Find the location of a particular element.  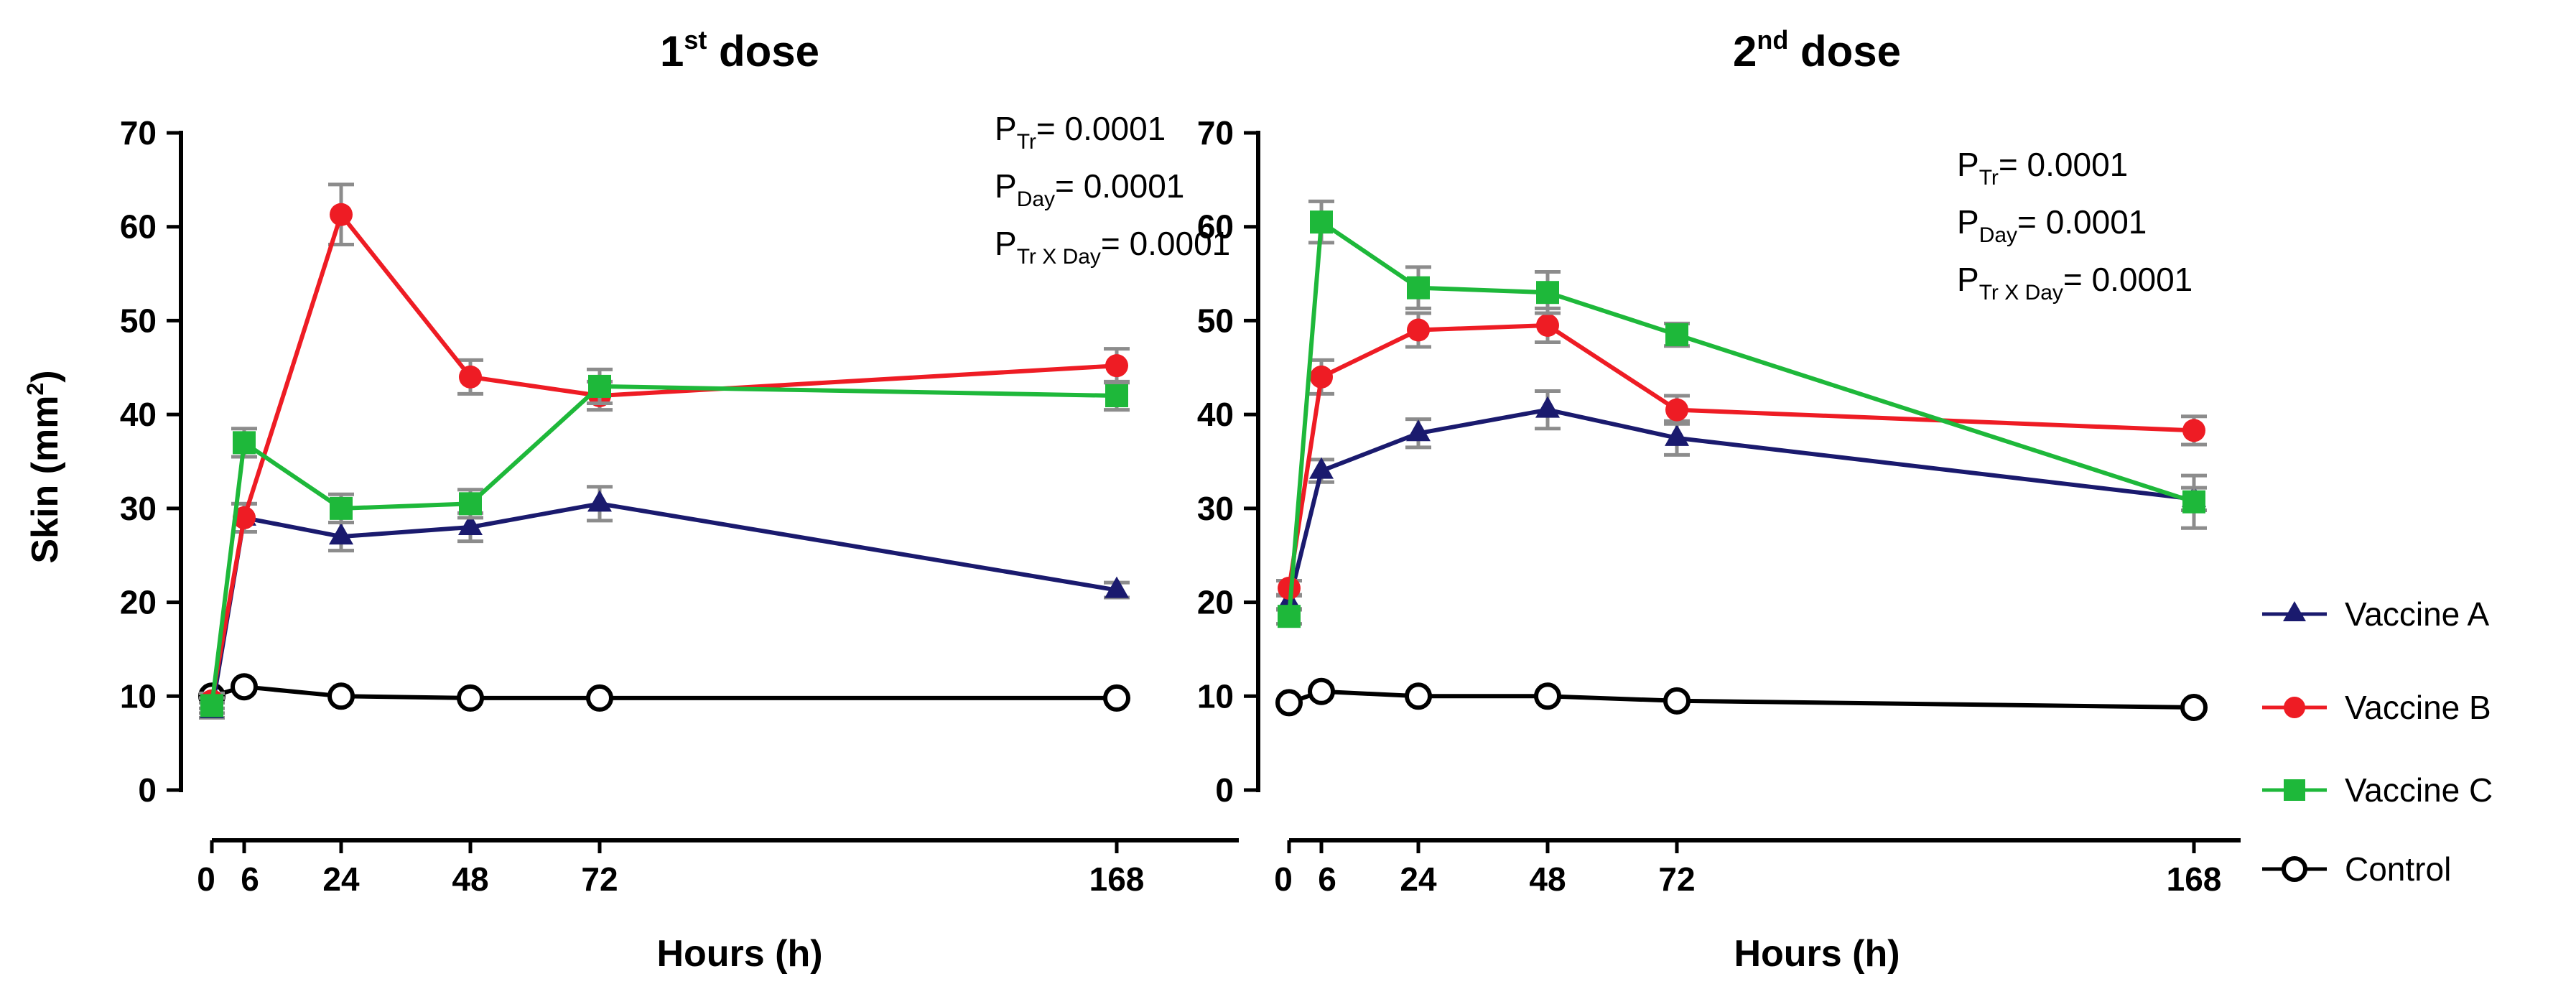

panel2-x-tick-label: 6 is located at coordinates (1327, 879).